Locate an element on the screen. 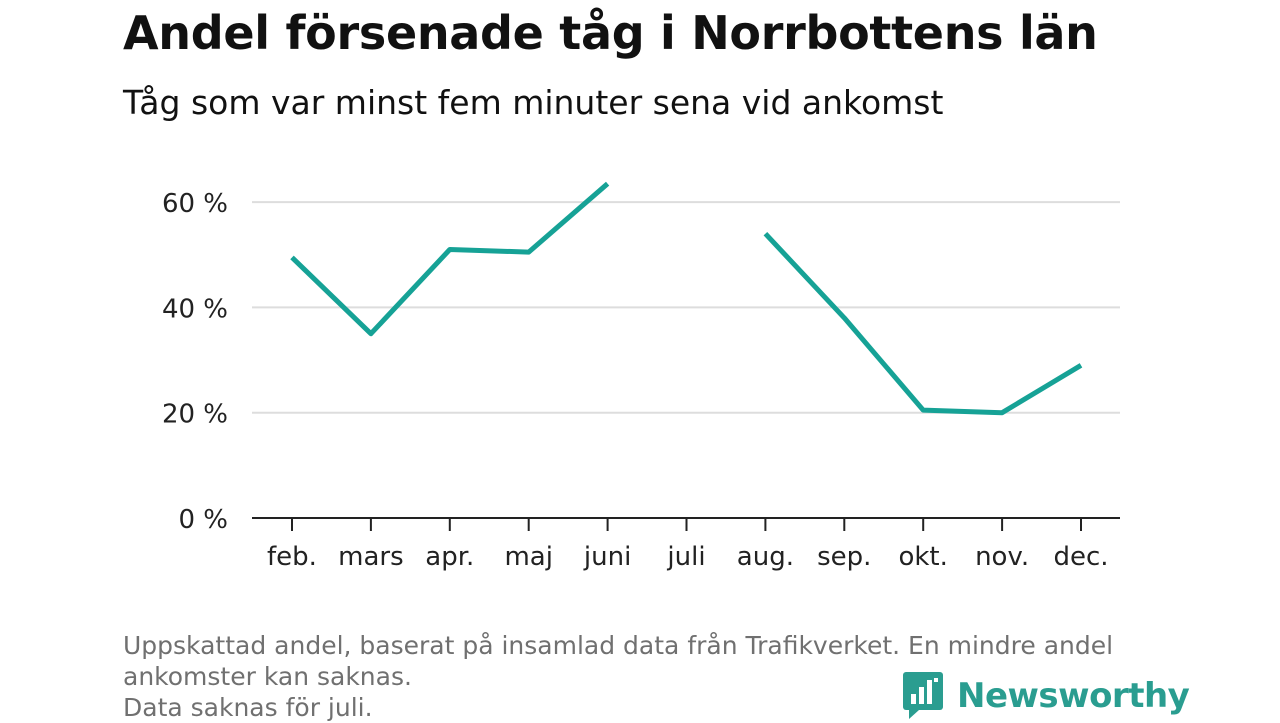 The width and height of the screenshot is (1280, 723). x-tick-label: mars is located at coordinates (371, 557).